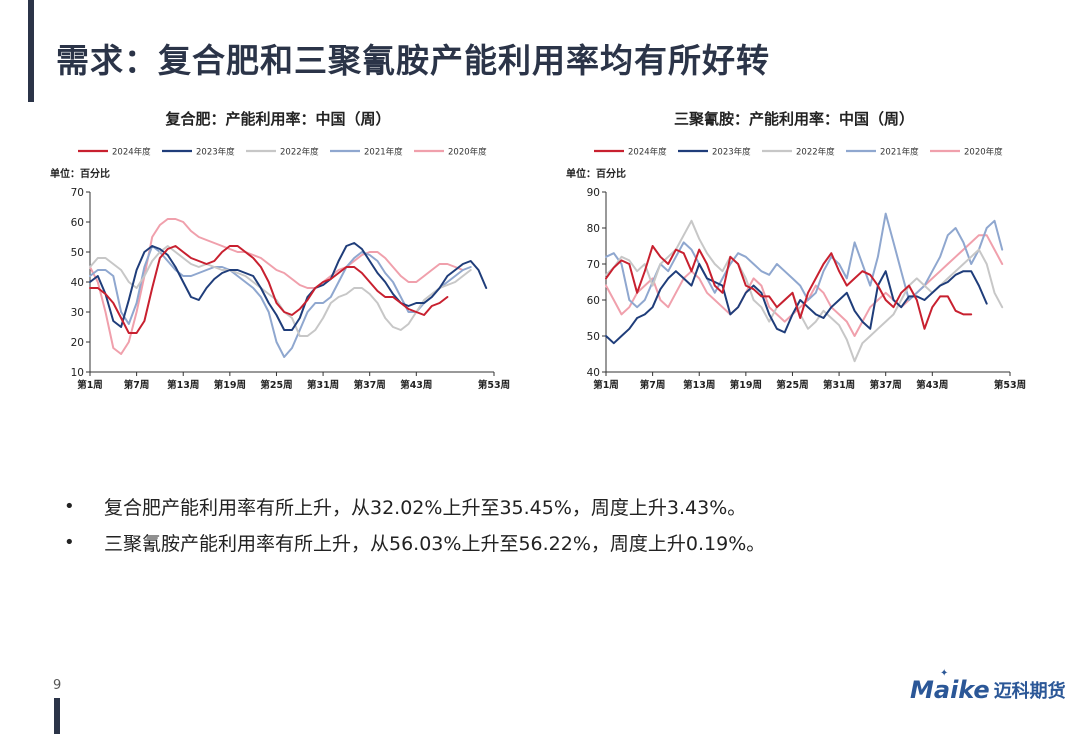  I want to click on series-line-2020, so click(276, 286).